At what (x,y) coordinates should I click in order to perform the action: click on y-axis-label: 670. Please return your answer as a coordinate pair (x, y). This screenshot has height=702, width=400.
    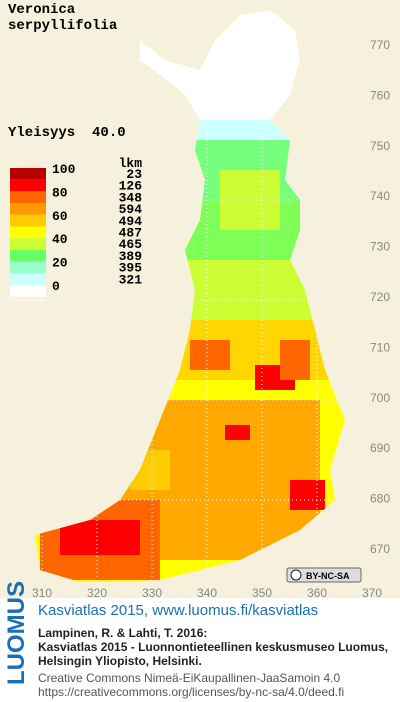
    Looking at the image, I should click on (380, 549).